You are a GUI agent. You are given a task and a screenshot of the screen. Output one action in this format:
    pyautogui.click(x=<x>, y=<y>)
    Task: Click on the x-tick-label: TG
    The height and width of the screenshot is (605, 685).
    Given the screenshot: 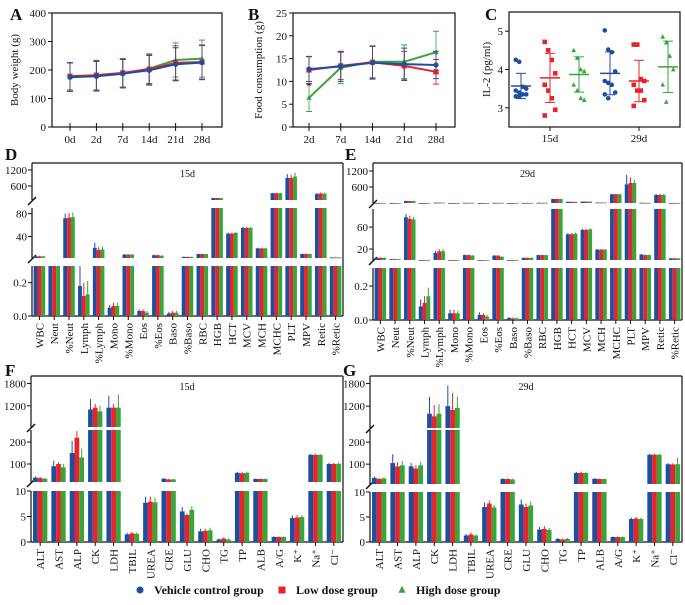 What is the action you would take?
    pyautogui.click(x=564, y=556)
    